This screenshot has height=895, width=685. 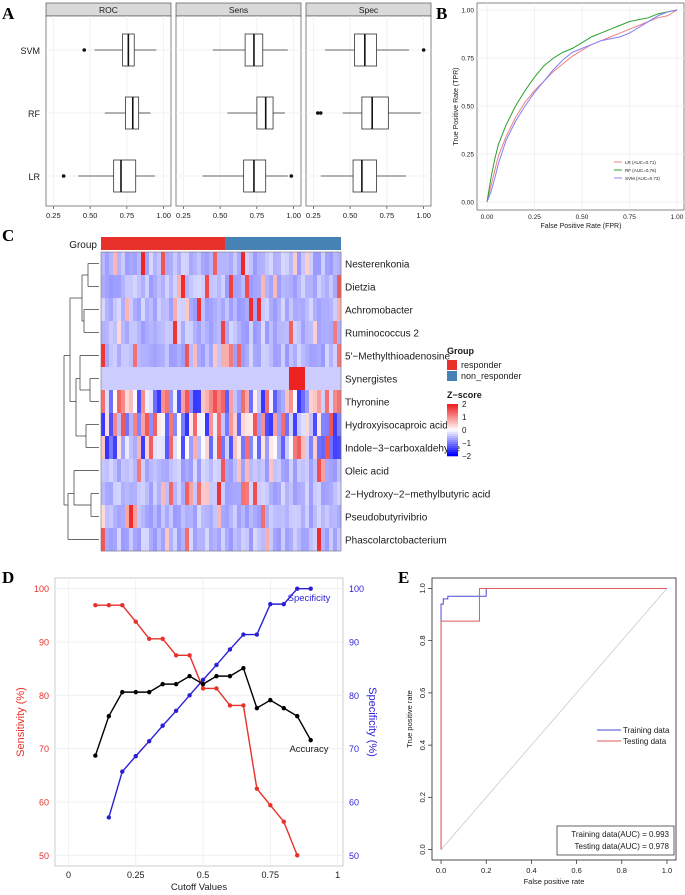 I want to click on group-legend-key, so click(x=452, y=365).